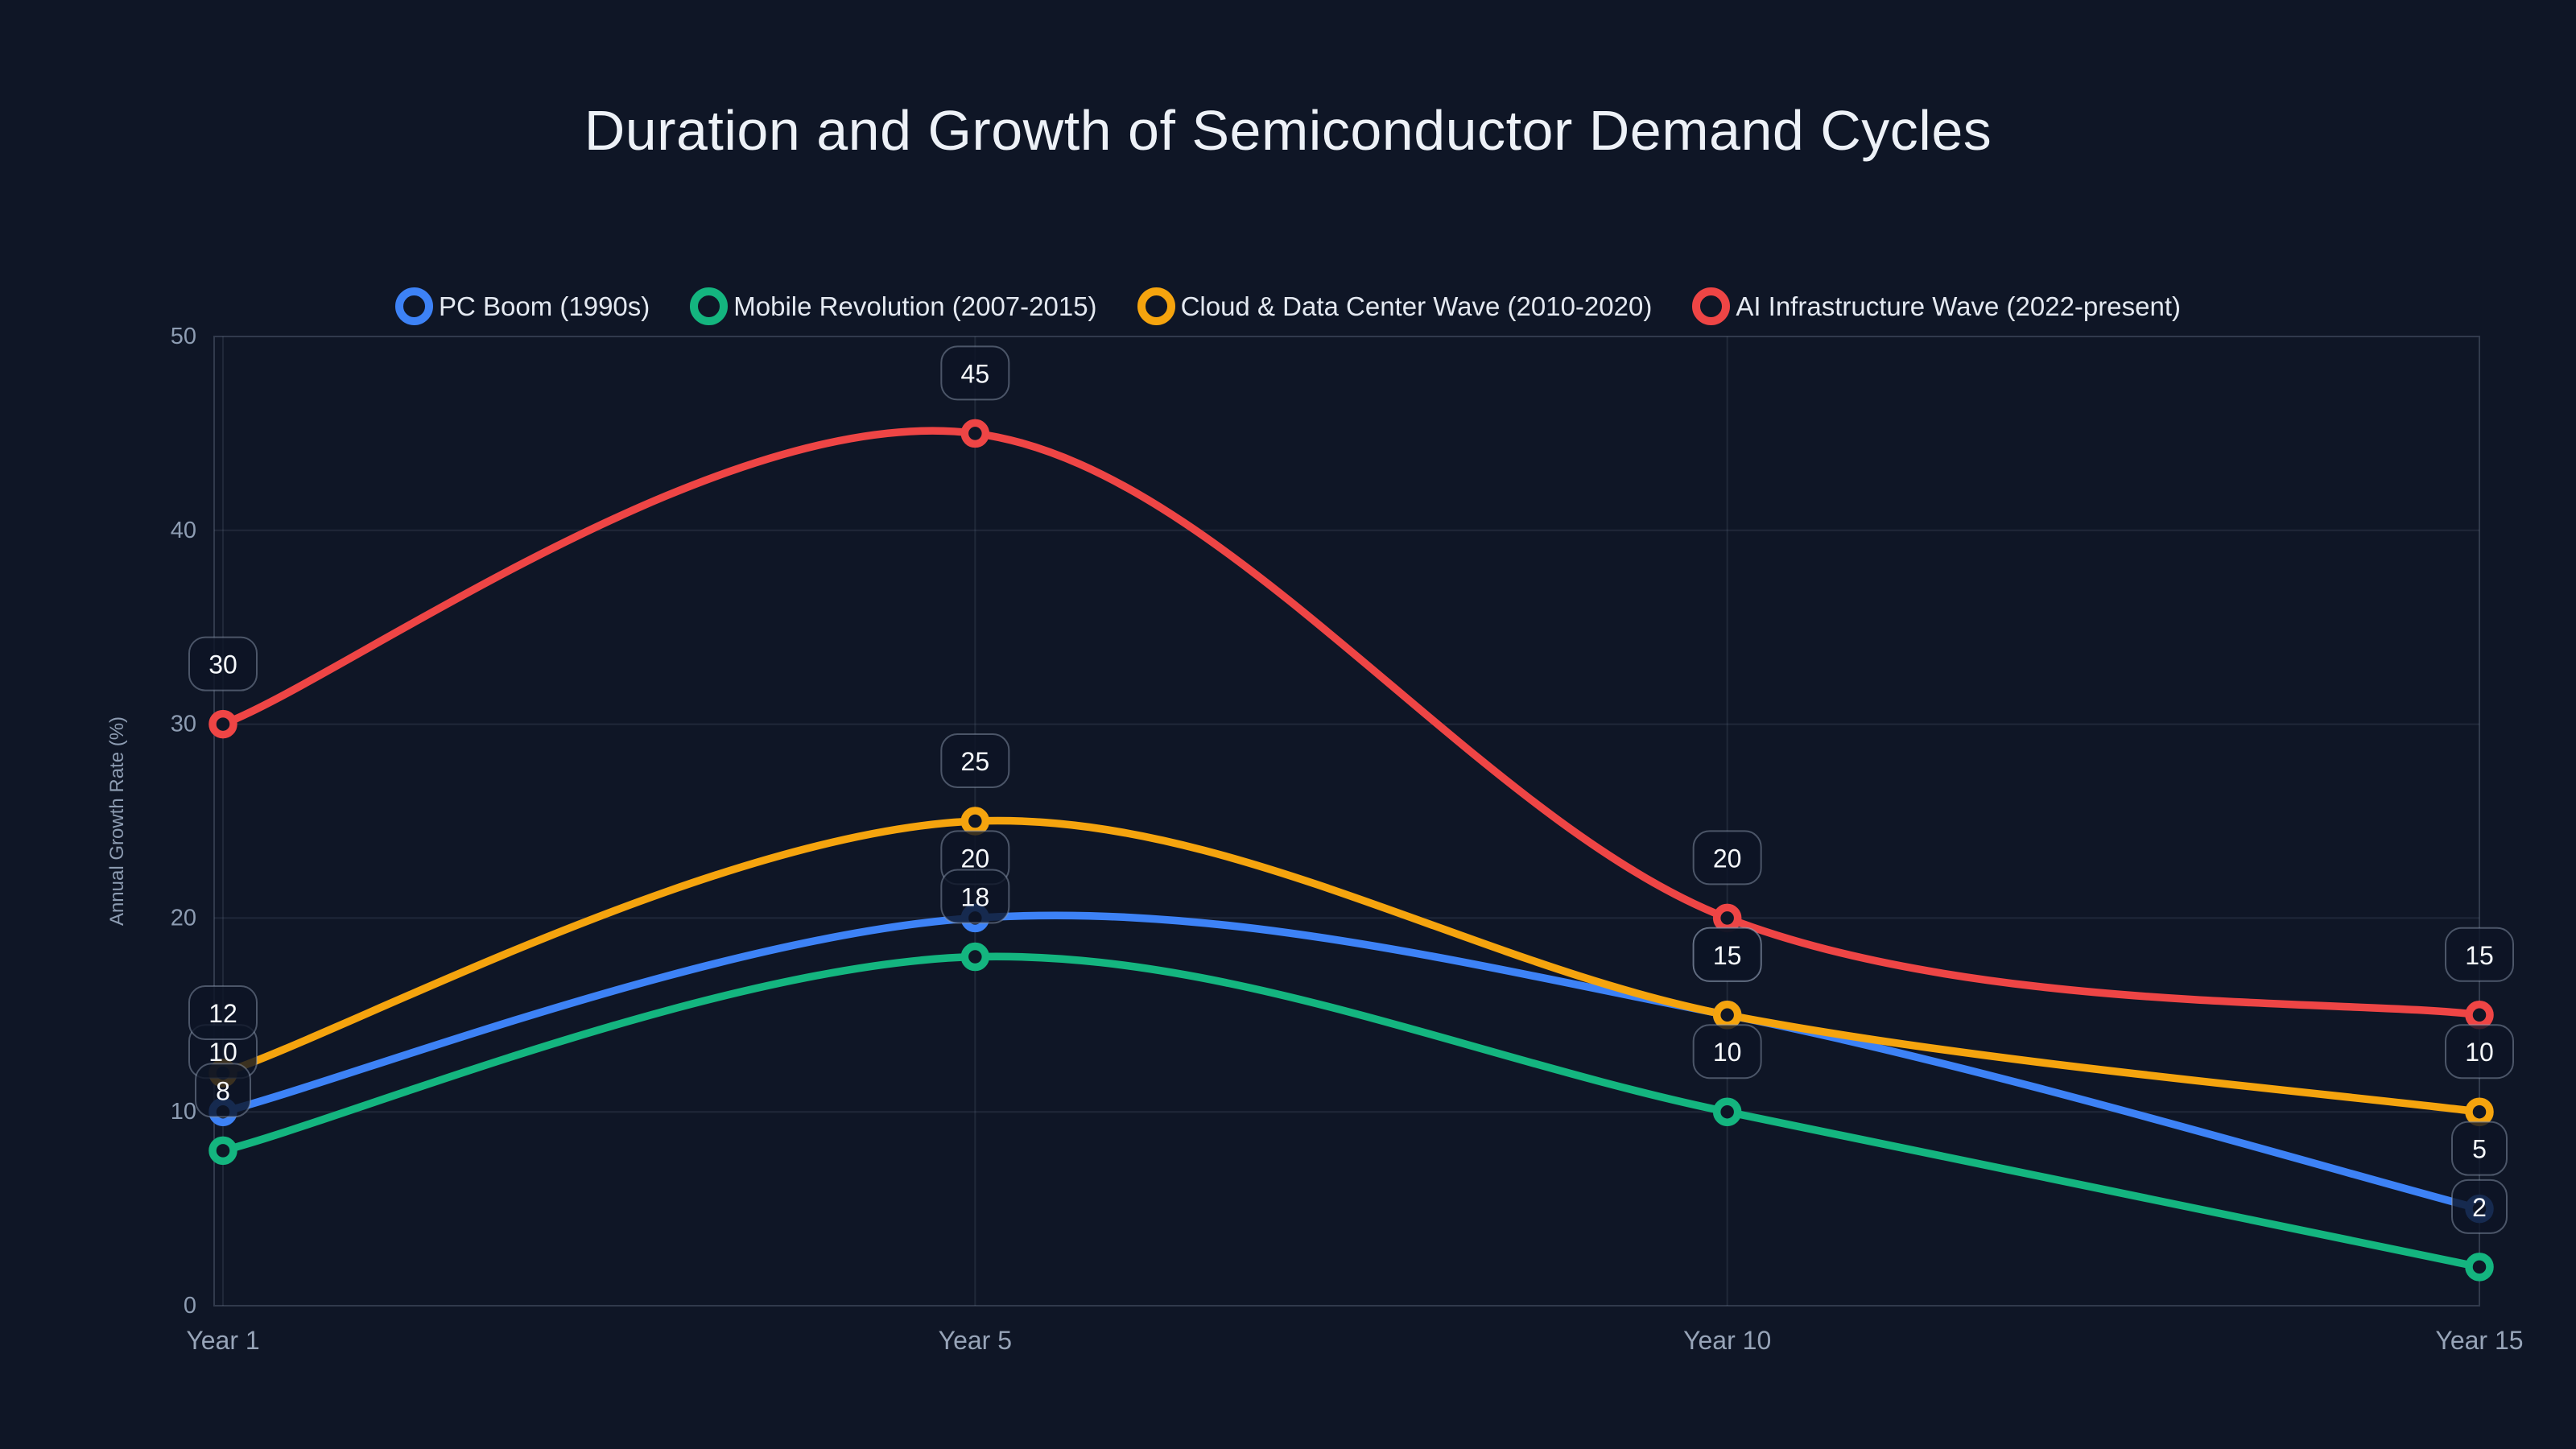  I want to click on y-tick-label: 20, so click(183, 918).